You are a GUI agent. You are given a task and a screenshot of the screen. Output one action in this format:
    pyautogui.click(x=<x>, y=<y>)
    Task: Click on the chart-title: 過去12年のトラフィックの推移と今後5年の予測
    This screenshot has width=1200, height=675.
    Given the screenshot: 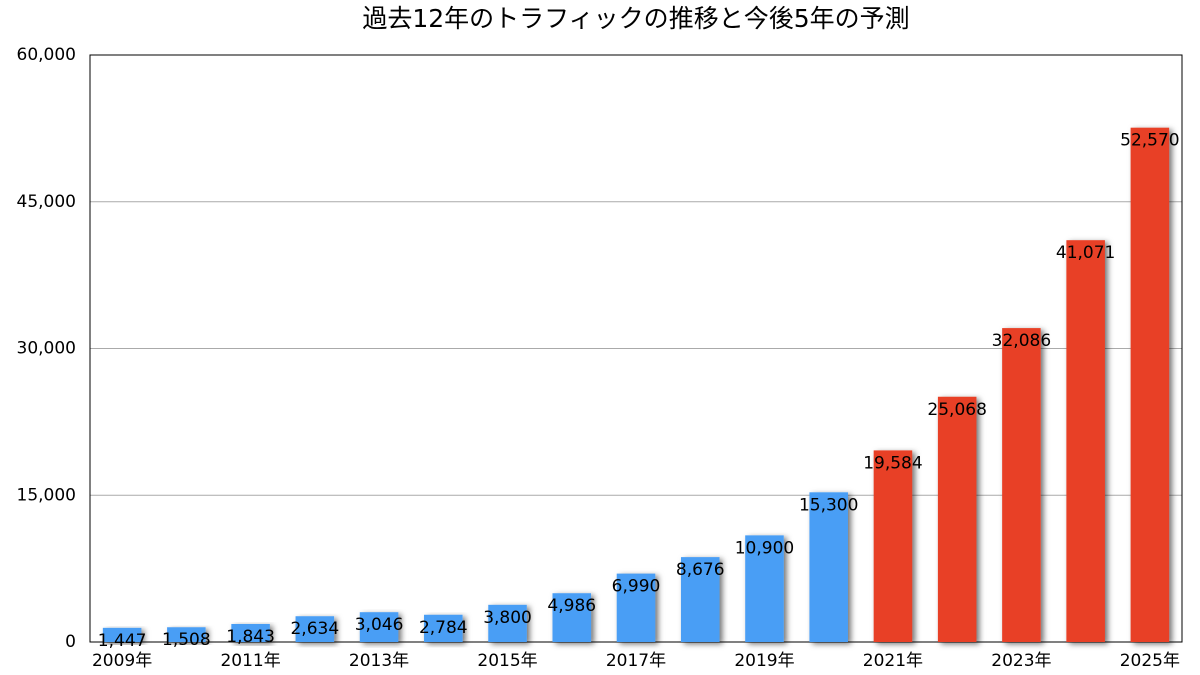 What is the action you would take?
    pyautogui.click(x=635, y=18)
    